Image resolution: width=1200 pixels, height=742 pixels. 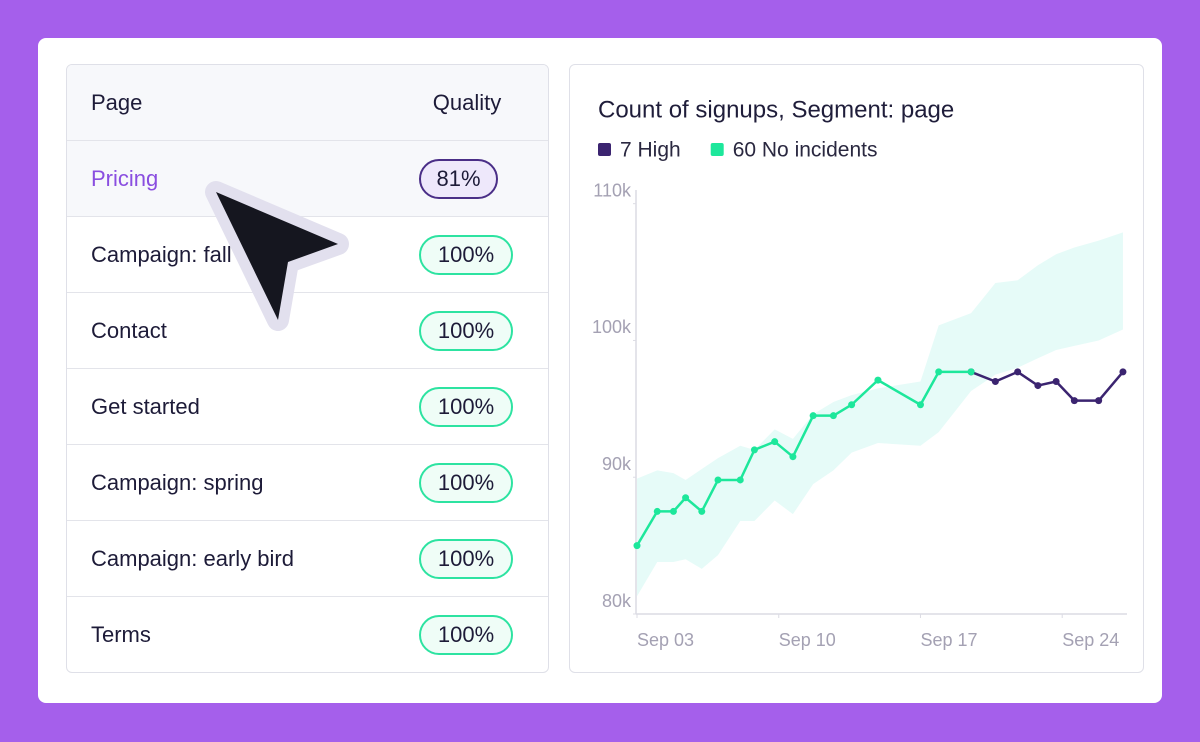 What do you see at coordinates (1090, 640) in the screenshot?
I see `x-tick-label: Sep 24` at bounding box center [1090, 640].